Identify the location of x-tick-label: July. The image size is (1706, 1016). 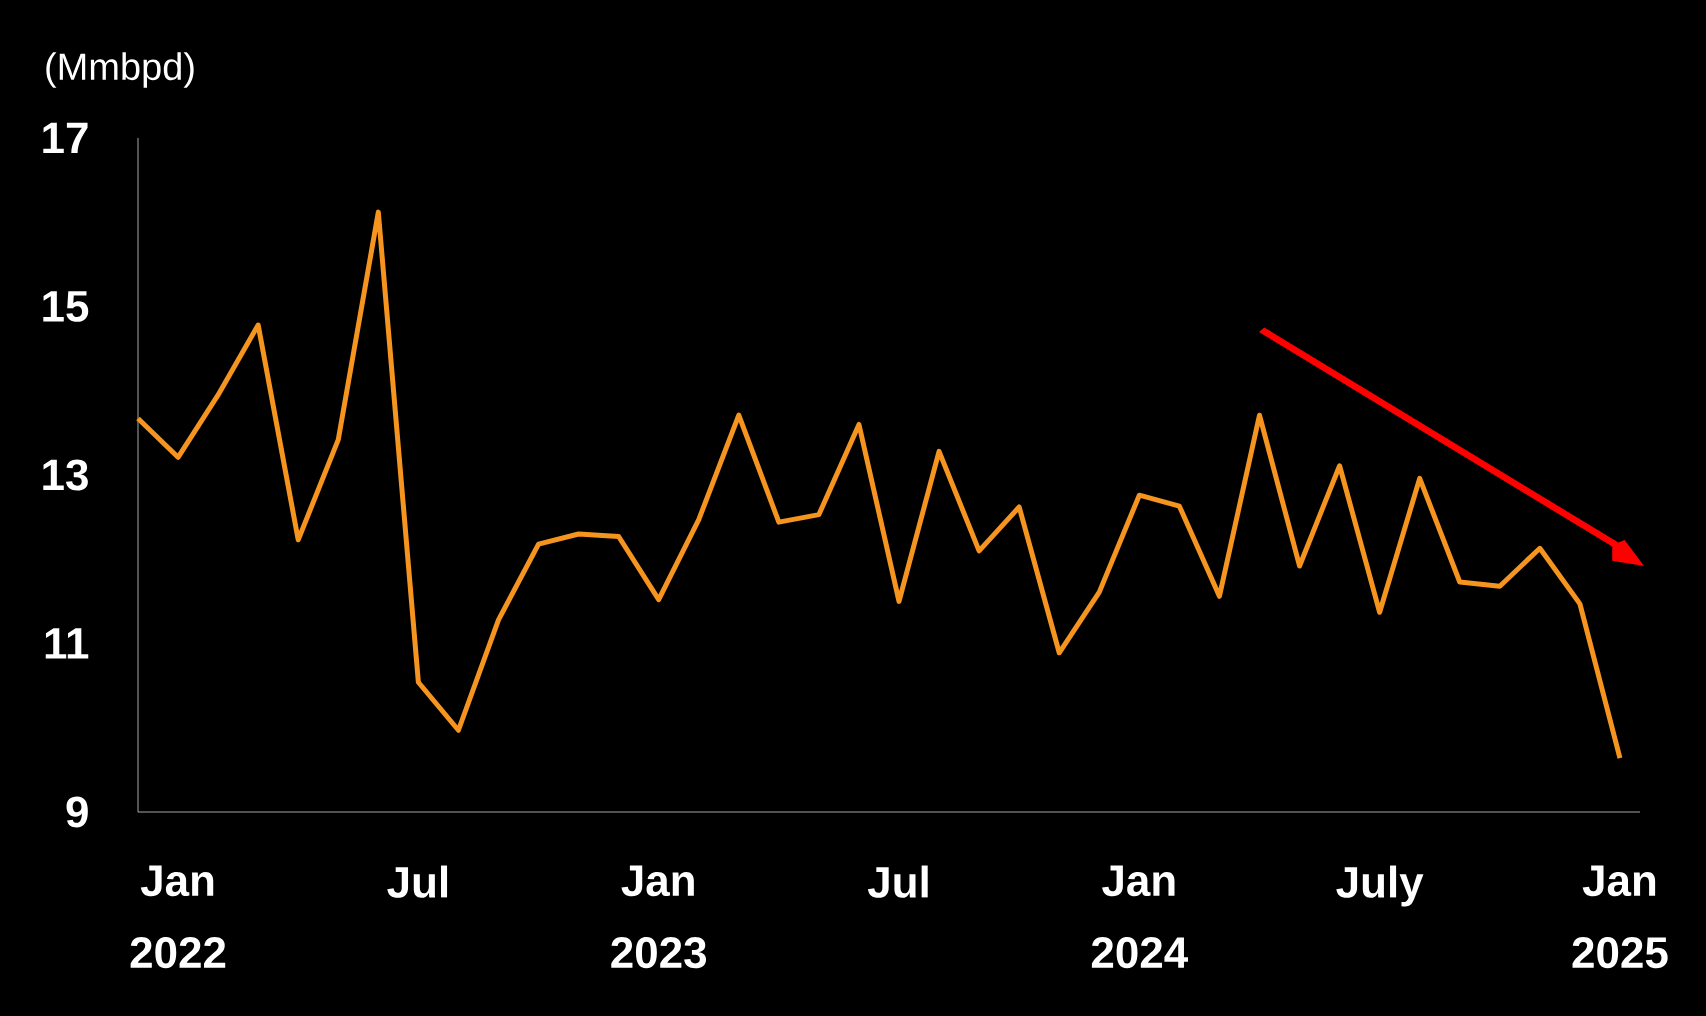
(1380, 886).